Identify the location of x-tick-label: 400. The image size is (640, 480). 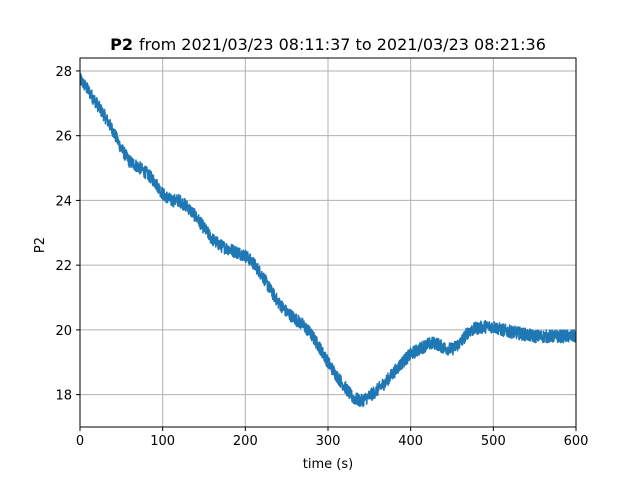
(410, 441).